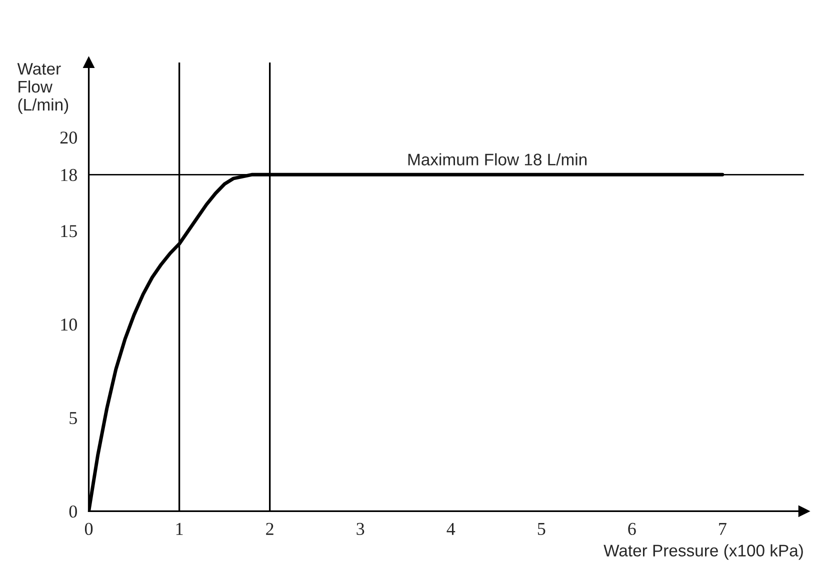  I want to click on y-tick-label: 20, so click(68, 138).